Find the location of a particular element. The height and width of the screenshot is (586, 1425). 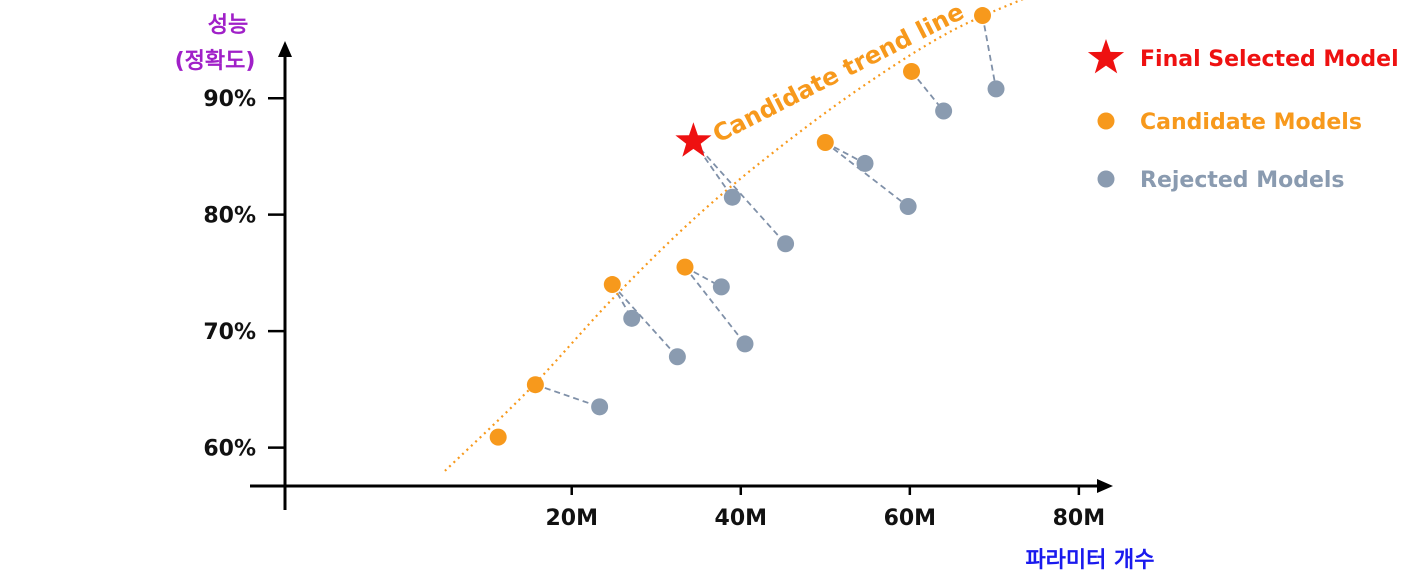

x-tick-label: 60M is located at coordinates (910, 518).